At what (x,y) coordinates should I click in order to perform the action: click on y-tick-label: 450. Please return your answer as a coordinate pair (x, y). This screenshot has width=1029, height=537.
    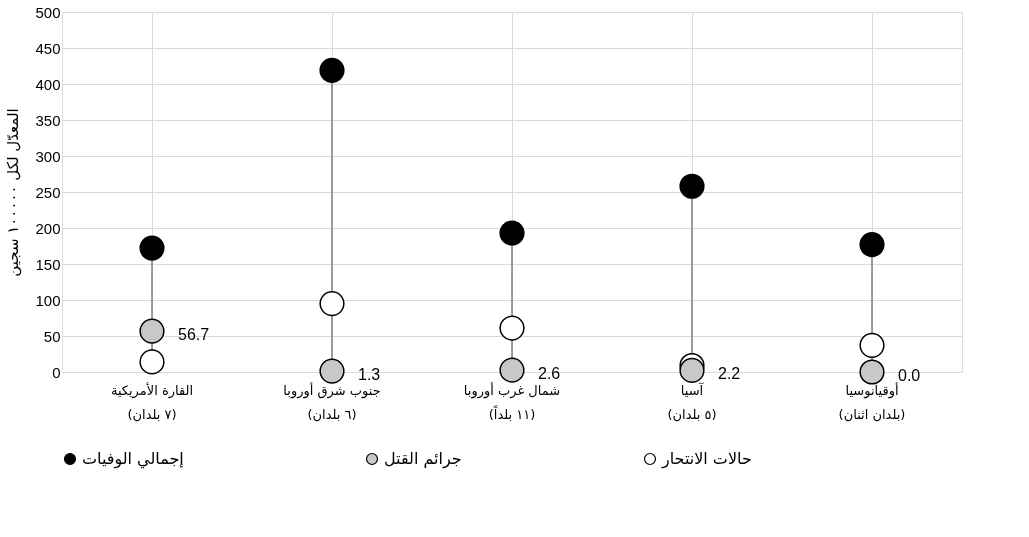
    Looking at the image, I should click on (48, 48).